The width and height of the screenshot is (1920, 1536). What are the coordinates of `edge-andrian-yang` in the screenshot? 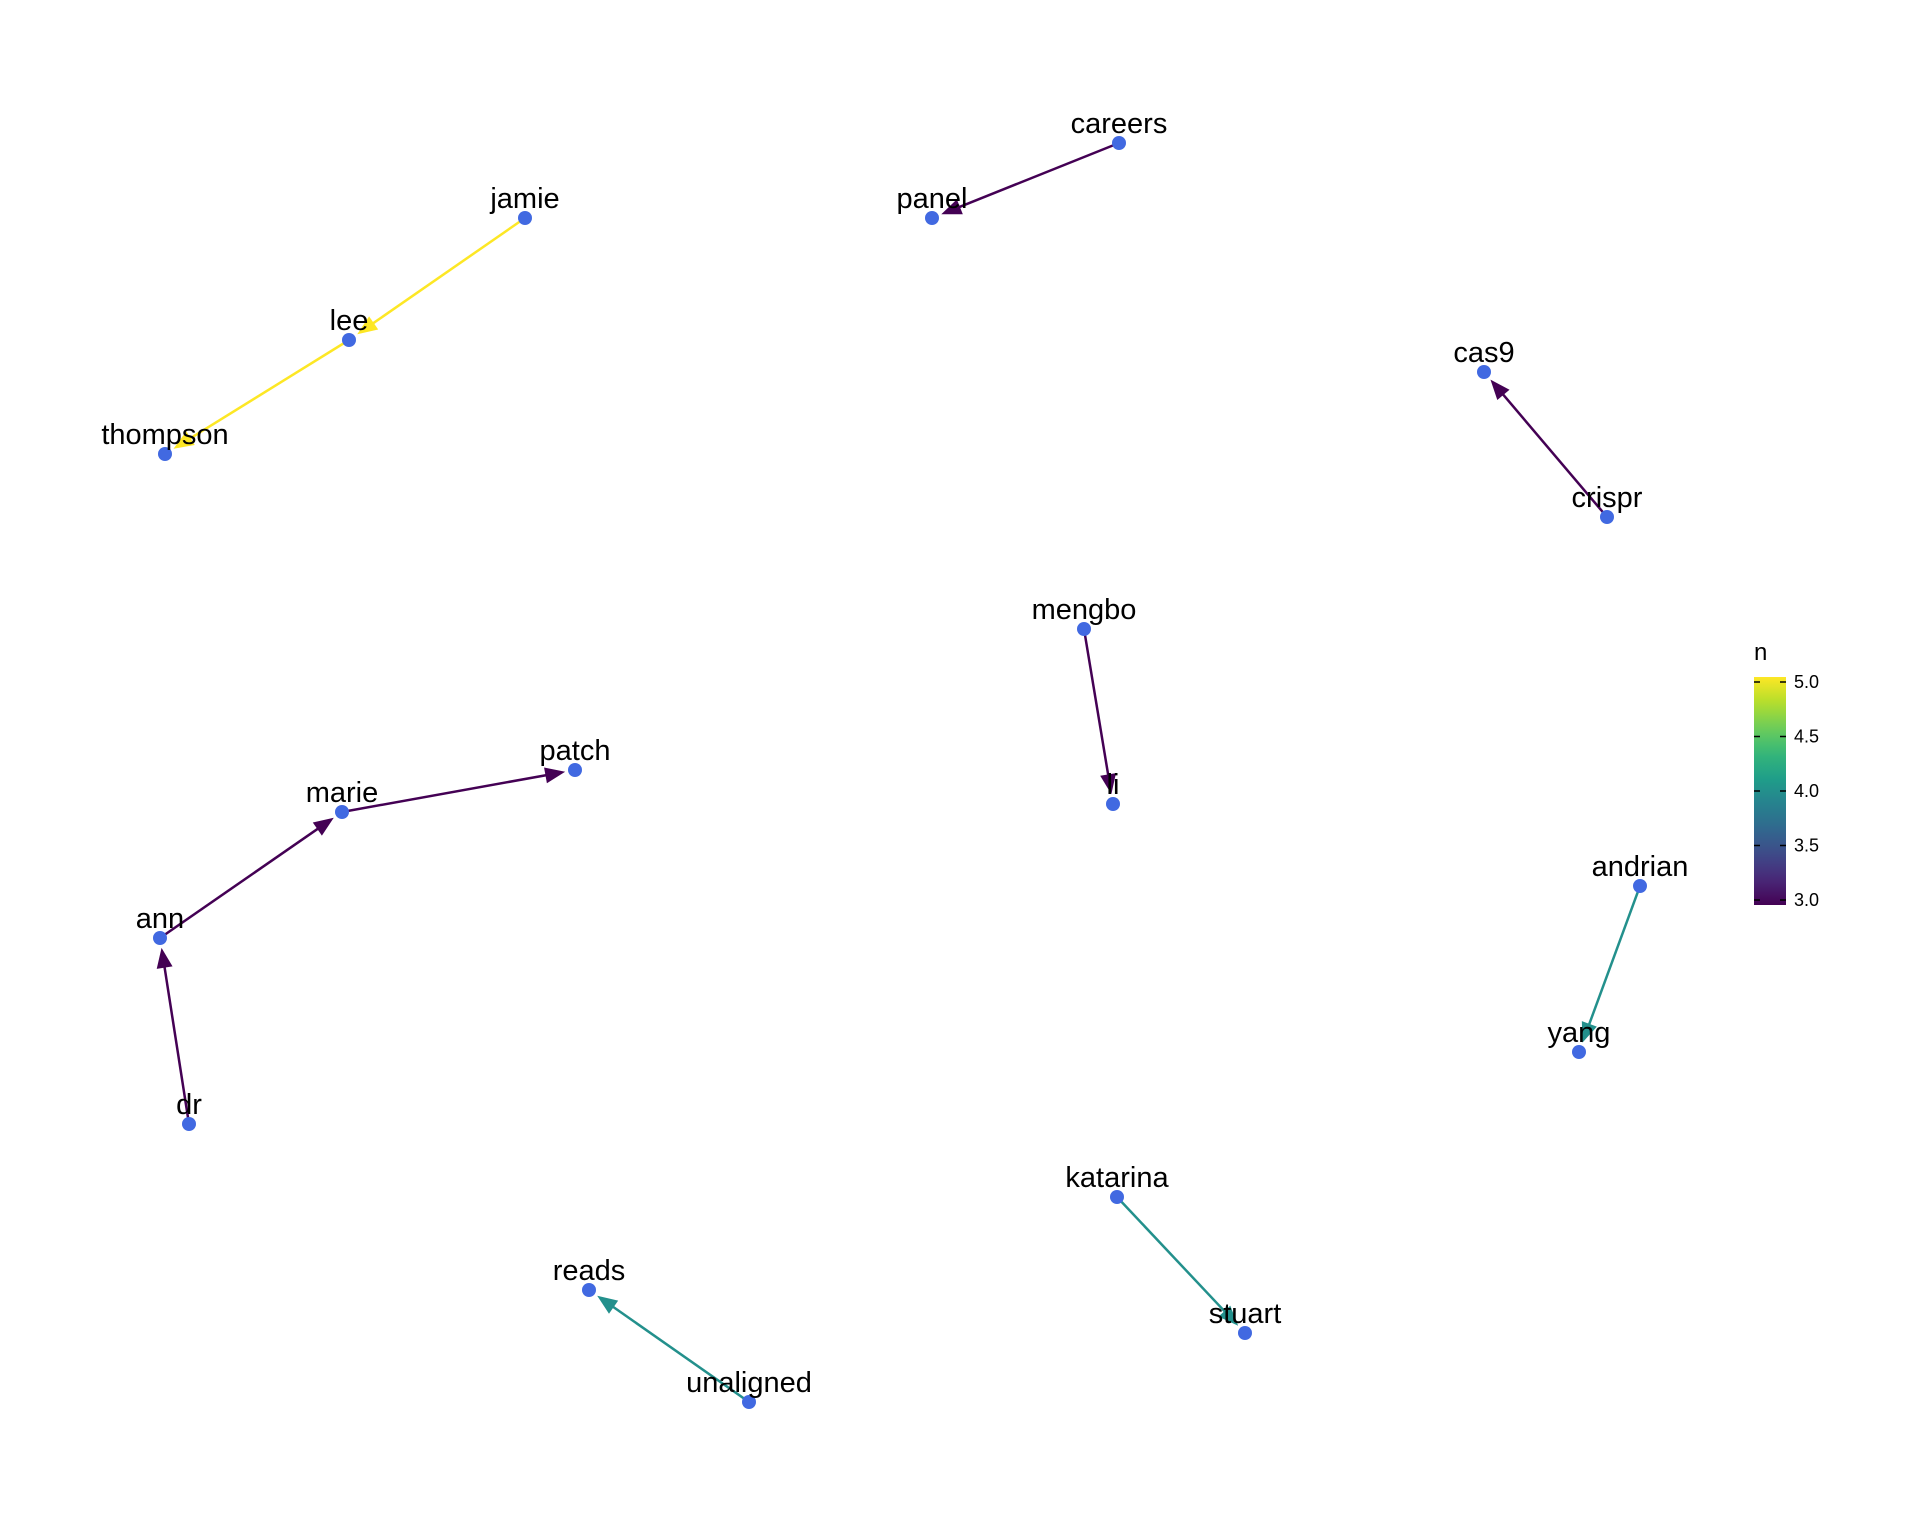 It's located at (1611, 964).